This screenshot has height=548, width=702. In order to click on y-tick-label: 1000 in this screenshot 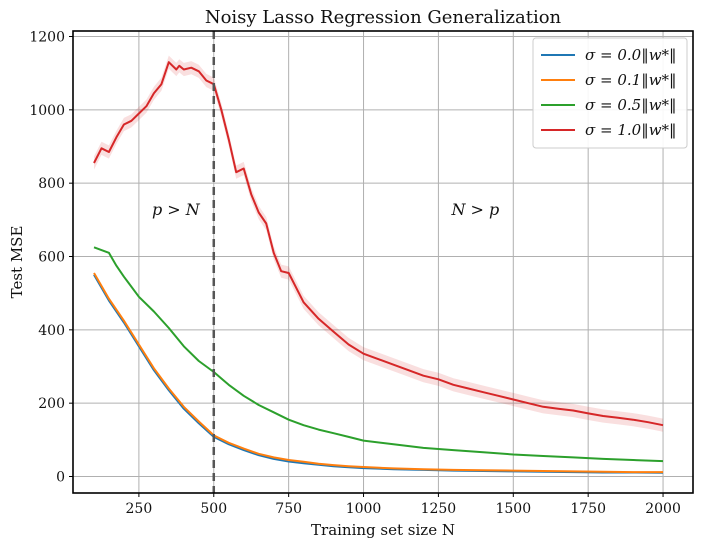, I will do `click(47, 111)`.